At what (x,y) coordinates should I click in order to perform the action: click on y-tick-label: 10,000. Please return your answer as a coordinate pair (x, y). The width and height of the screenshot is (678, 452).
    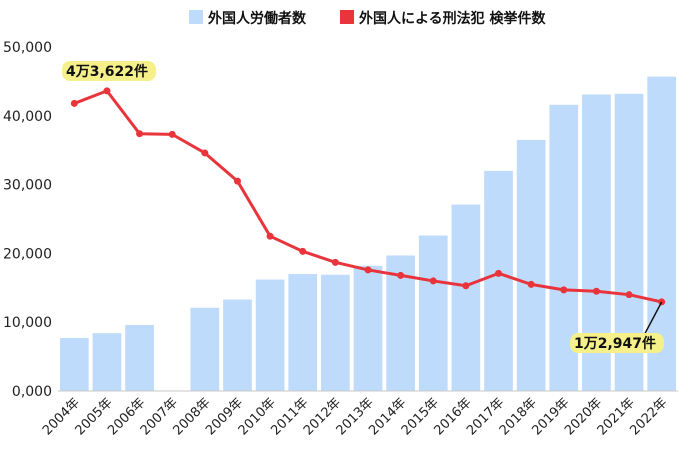
    Looking at the image, I should click on (27, 323).